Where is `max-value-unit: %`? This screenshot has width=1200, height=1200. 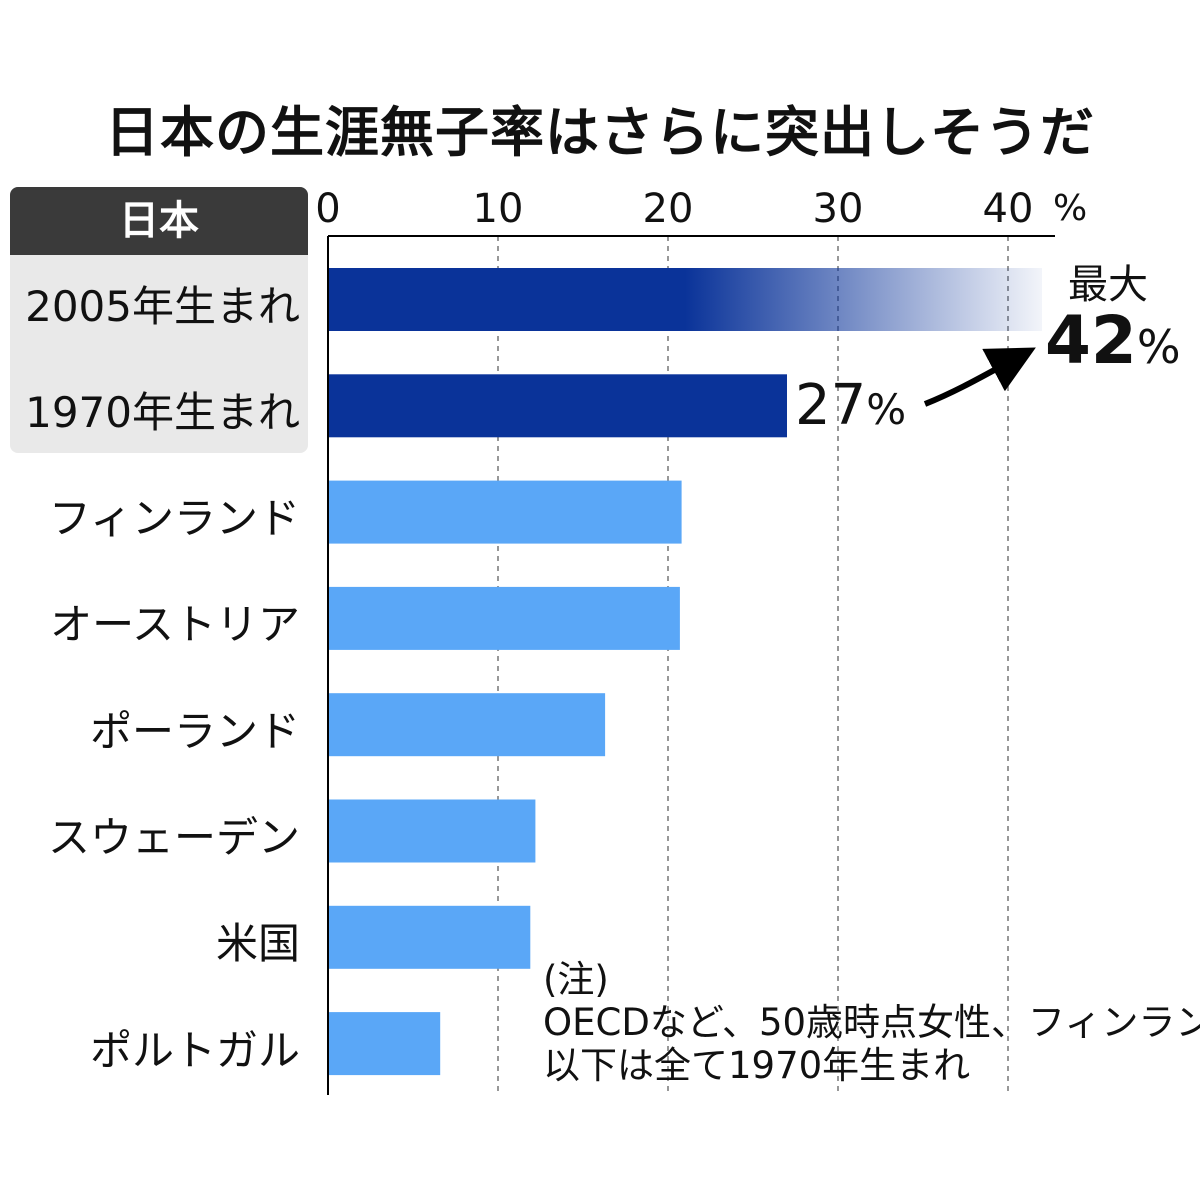
max-value-unit: % is located at coordinates (1158, 347).